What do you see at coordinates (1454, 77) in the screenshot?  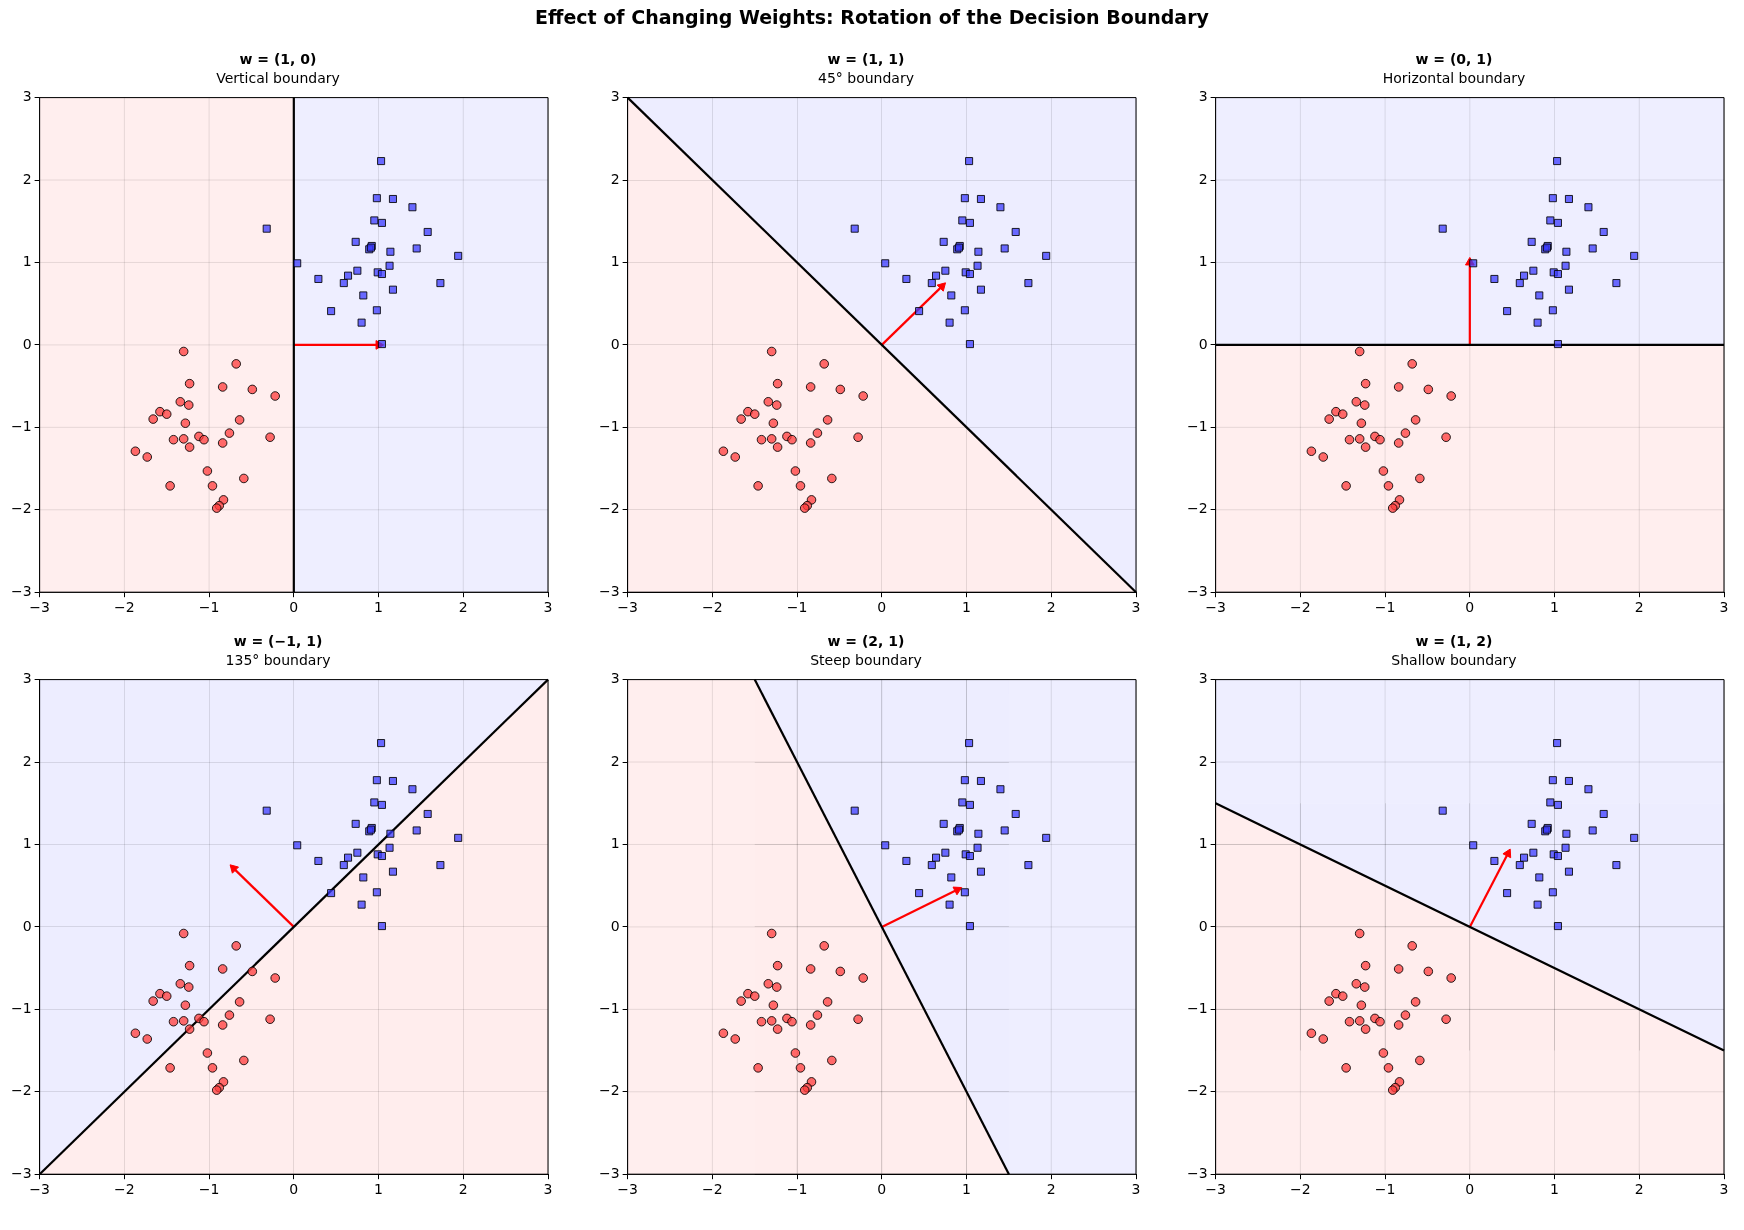 I see `chart-subtitle: Horizontal boundary` at bounding box center [1454, 77].